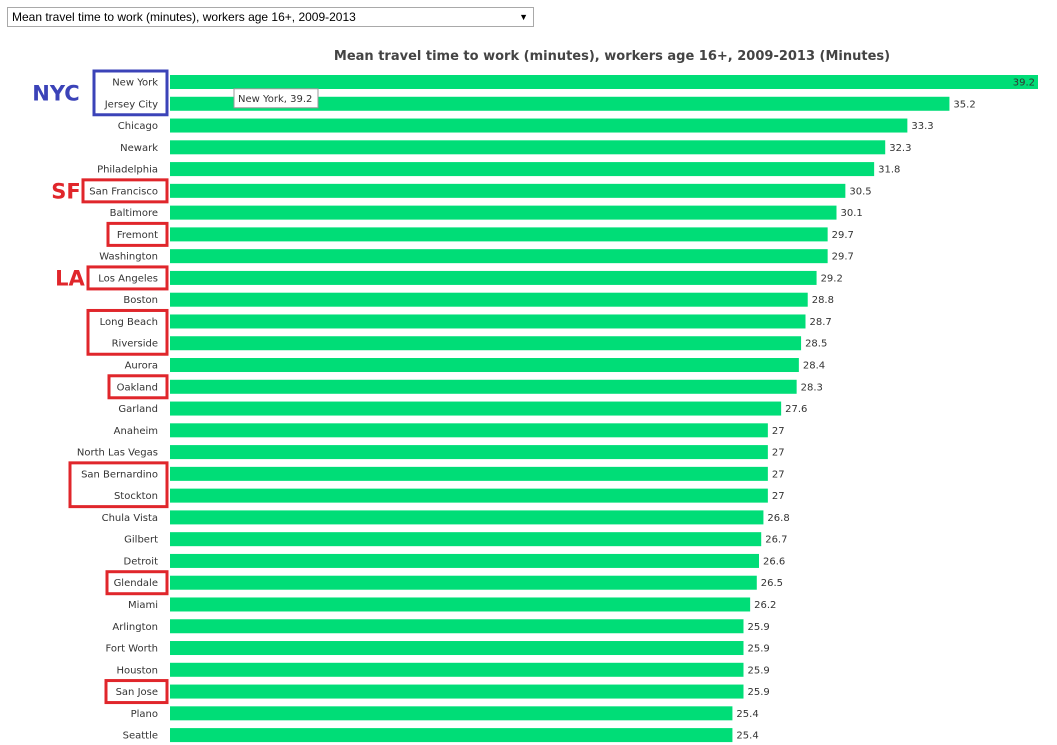  I want to click on bar-stockton, so click(469, 495).